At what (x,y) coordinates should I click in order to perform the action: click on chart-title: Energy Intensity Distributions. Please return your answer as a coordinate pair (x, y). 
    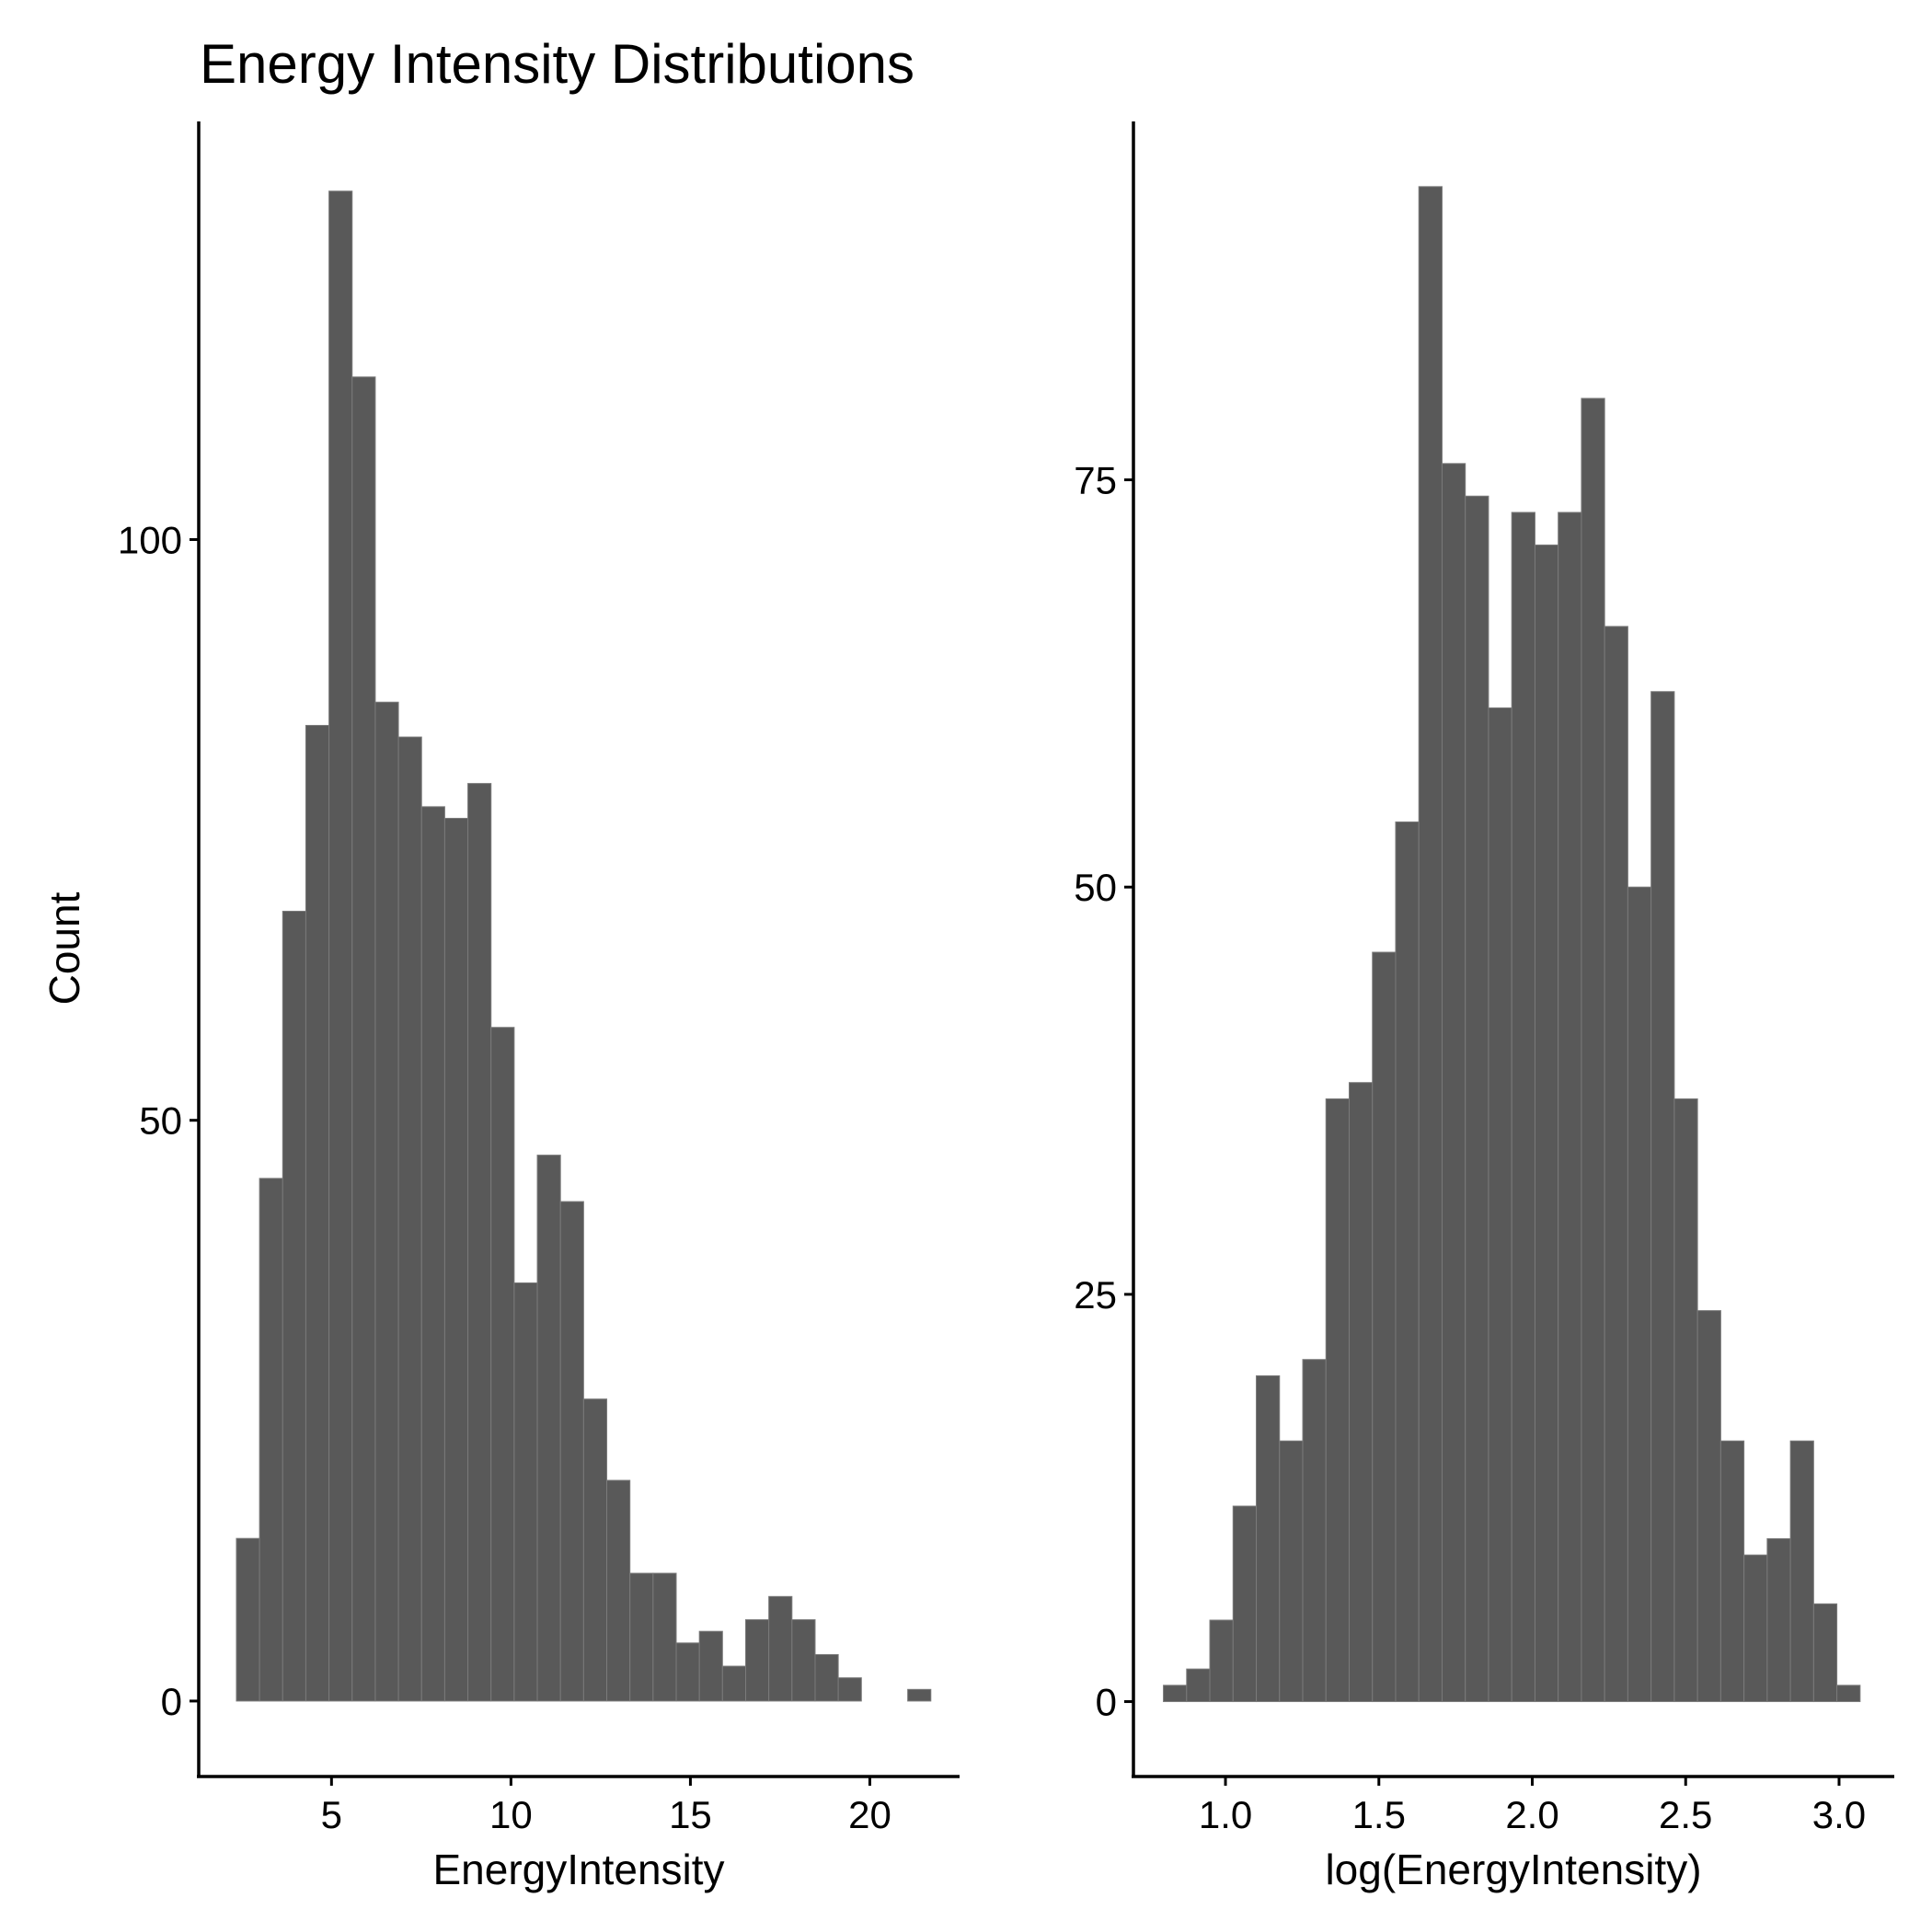
    Looking at the image, I should click on (557, 64).